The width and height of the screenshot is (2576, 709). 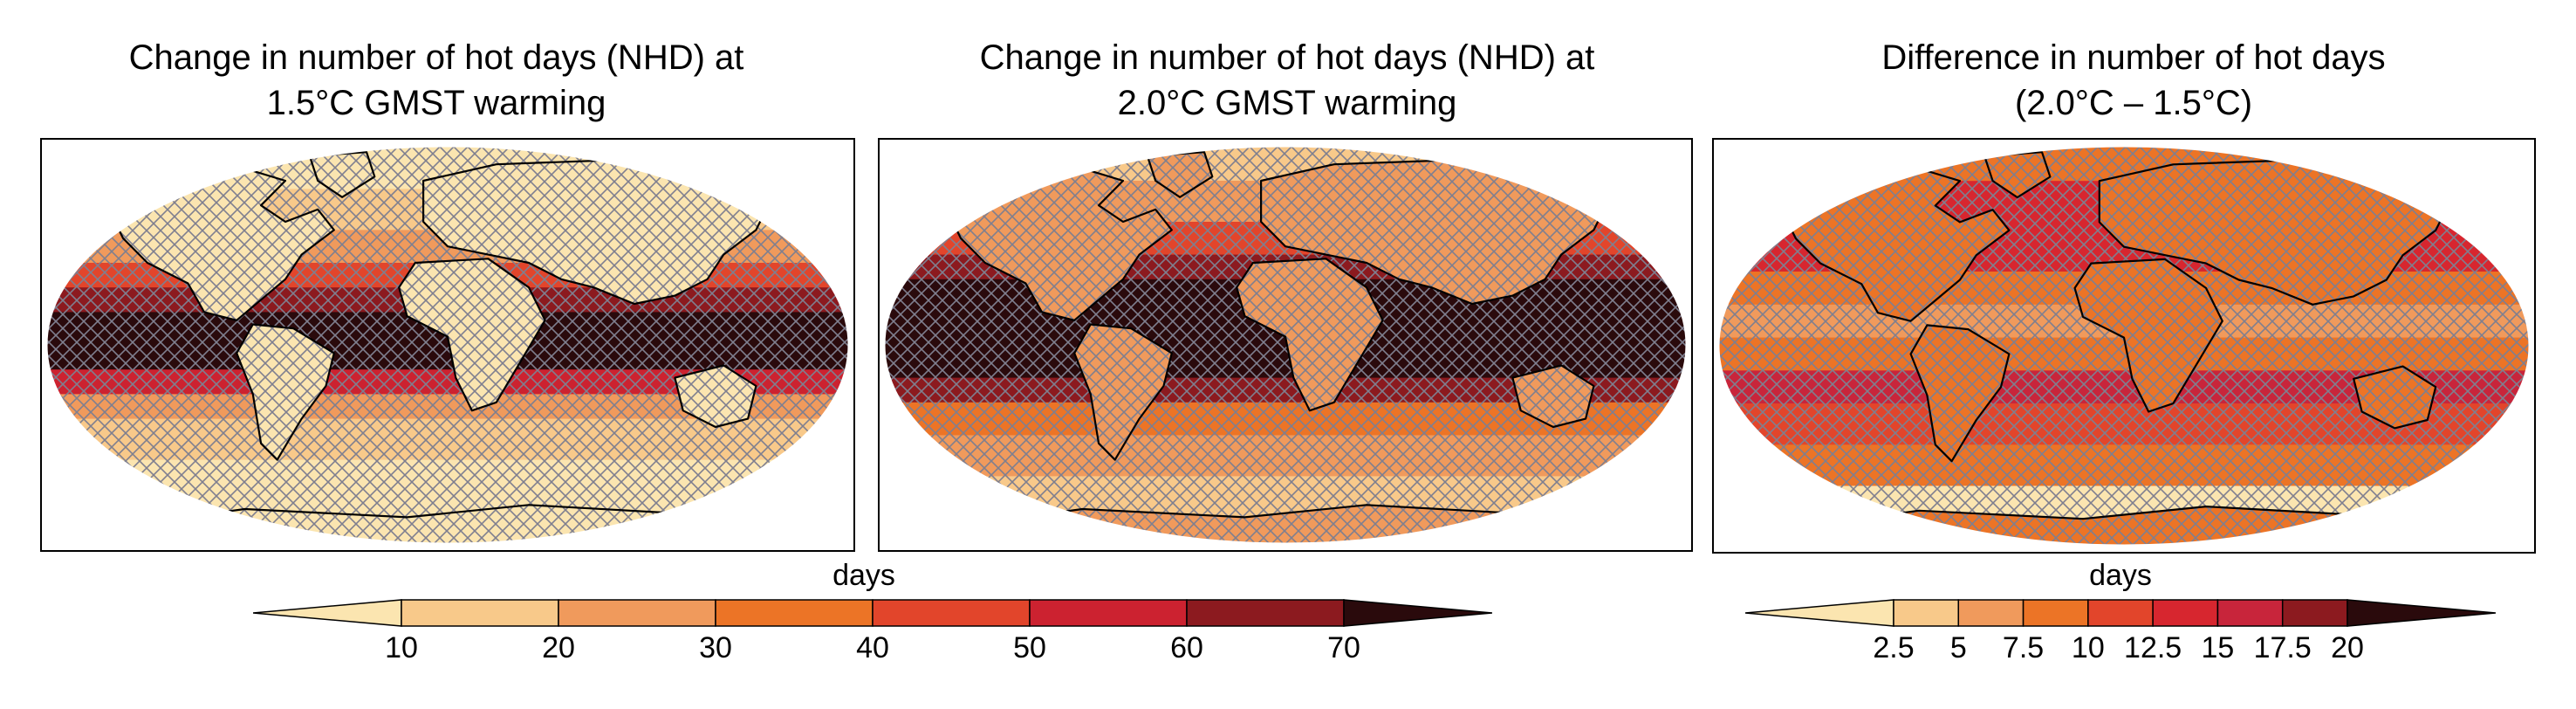 What do you see at coordinates (1287, 103) in the screenshot?
I see `panel-b-title-line2: 2.0°C GMST warming` at bounding box center [1287, 103].